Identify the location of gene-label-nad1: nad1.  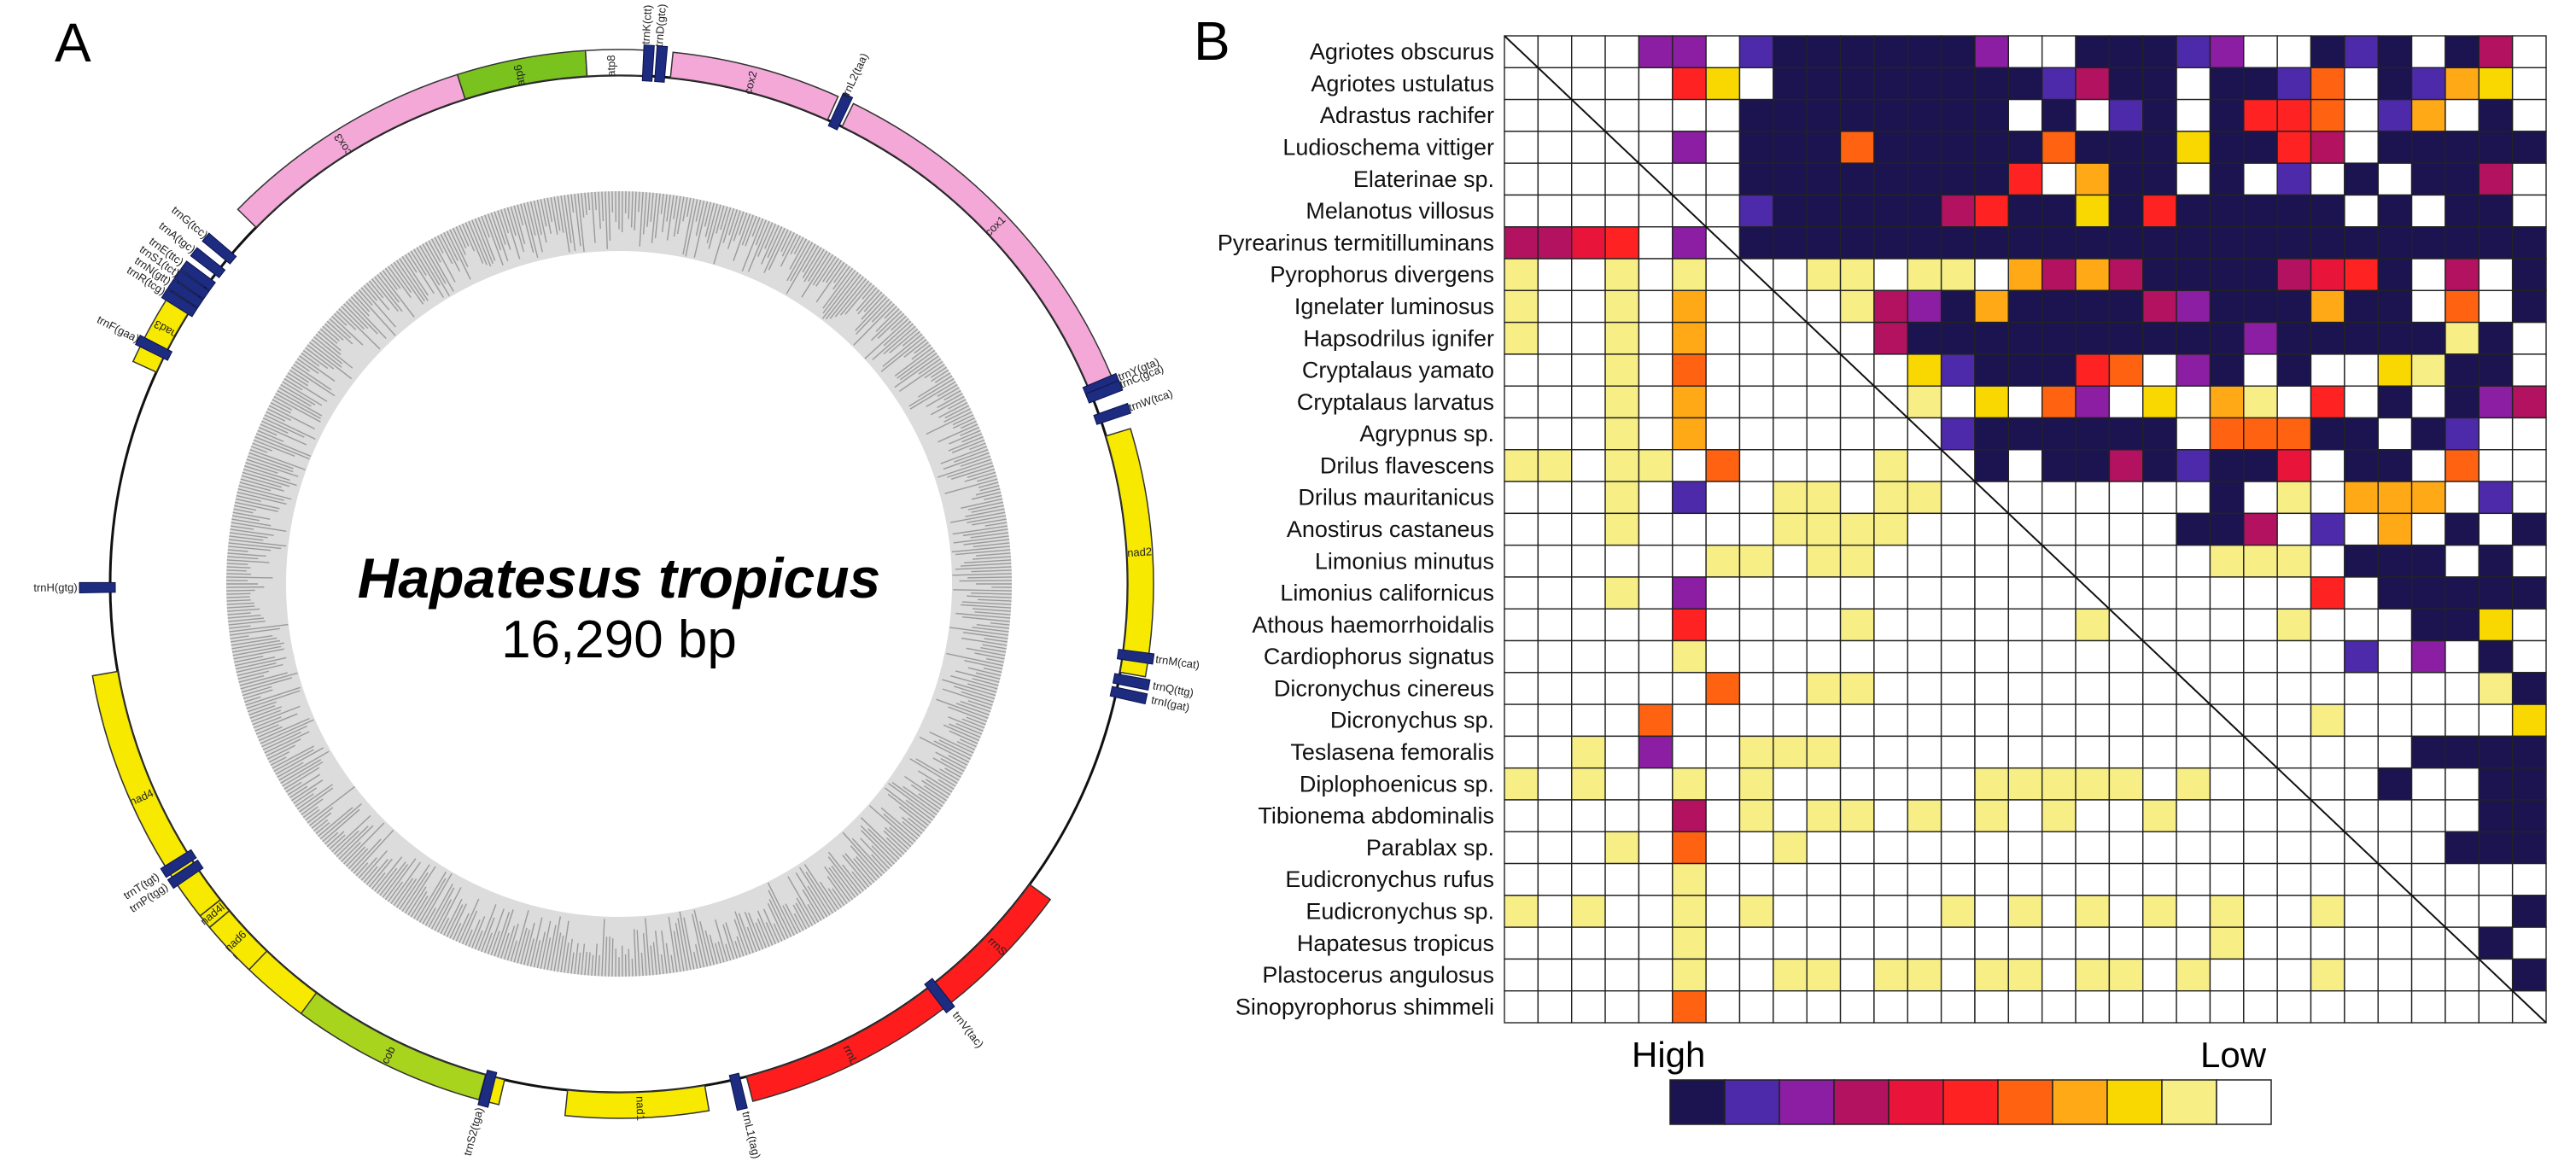
(640, 1108).